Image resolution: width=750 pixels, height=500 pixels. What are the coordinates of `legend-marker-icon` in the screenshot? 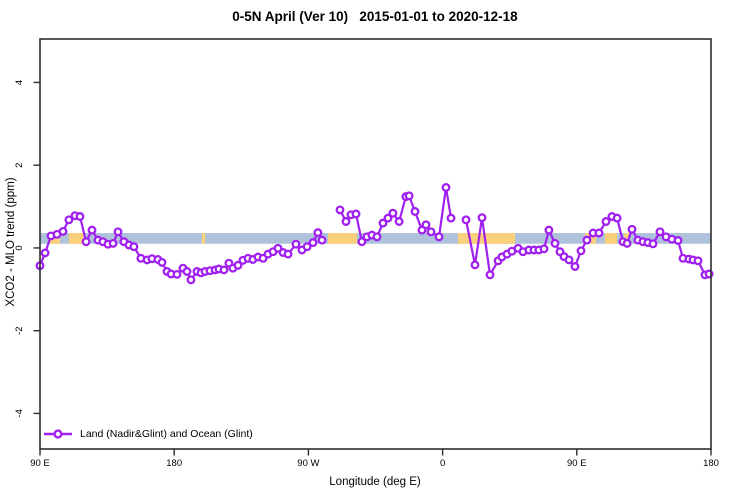 It's located at (58, 434).